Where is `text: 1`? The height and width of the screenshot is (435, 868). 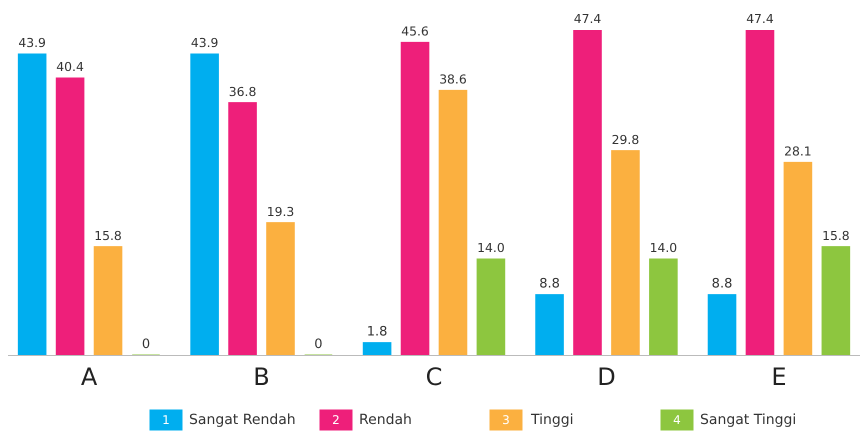 text: 1 is located at coordinates (166, 420).